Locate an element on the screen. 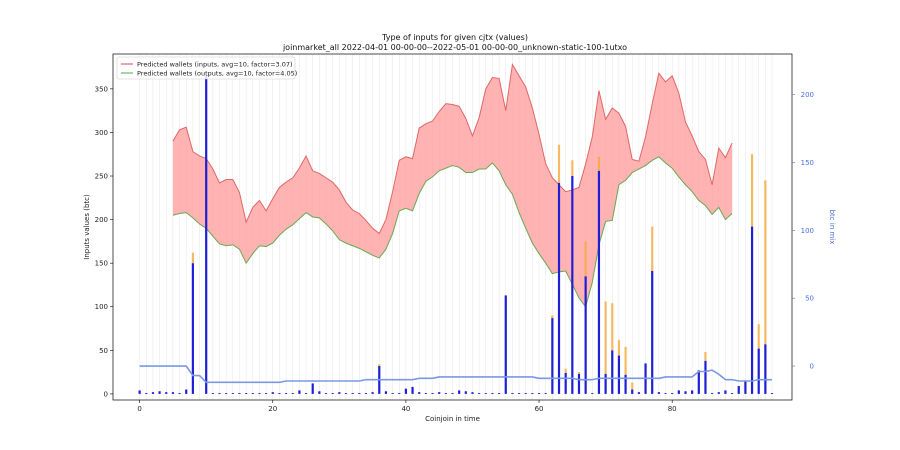  legend-box is located at coordinates (206, 68).